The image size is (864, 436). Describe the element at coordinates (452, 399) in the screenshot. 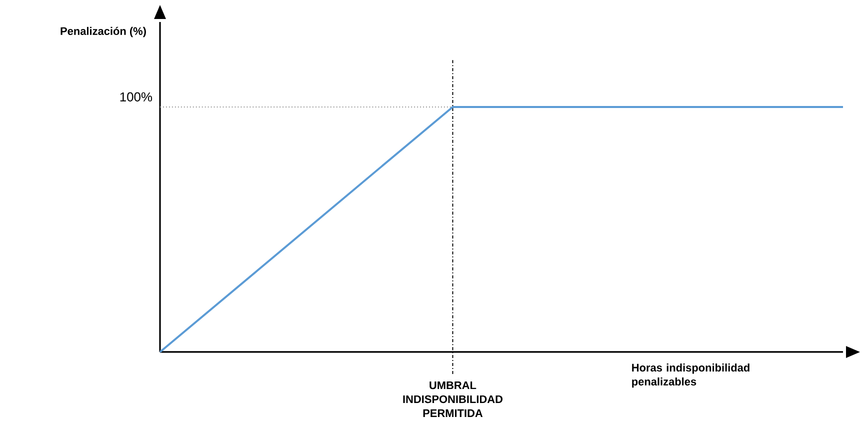

I see `text: UMBRAL INDISPONIBILIDAD PERMITIDA` at that location.